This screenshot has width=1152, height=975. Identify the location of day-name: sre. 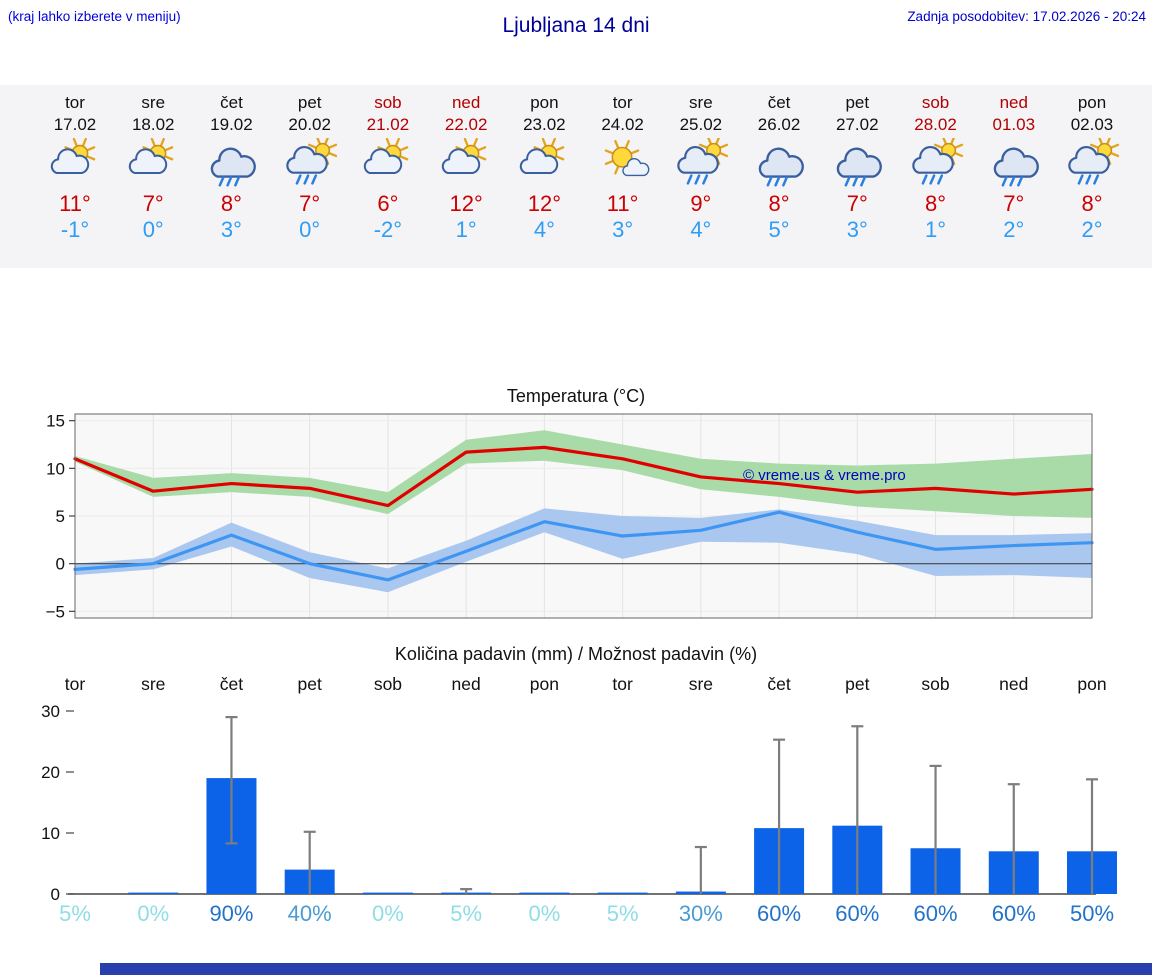
(701, 102).